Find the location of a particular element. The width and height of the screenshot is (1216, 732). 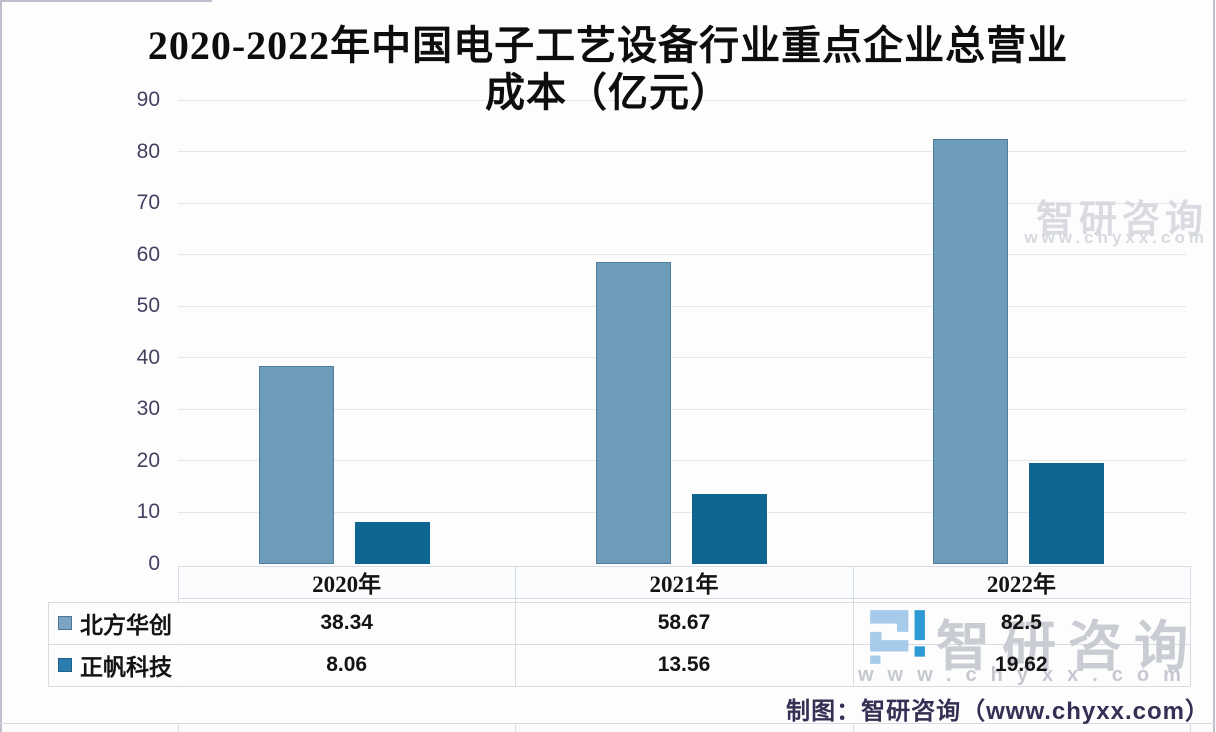

y-axis-label-40: 40 is located at coordinates (148, 357).